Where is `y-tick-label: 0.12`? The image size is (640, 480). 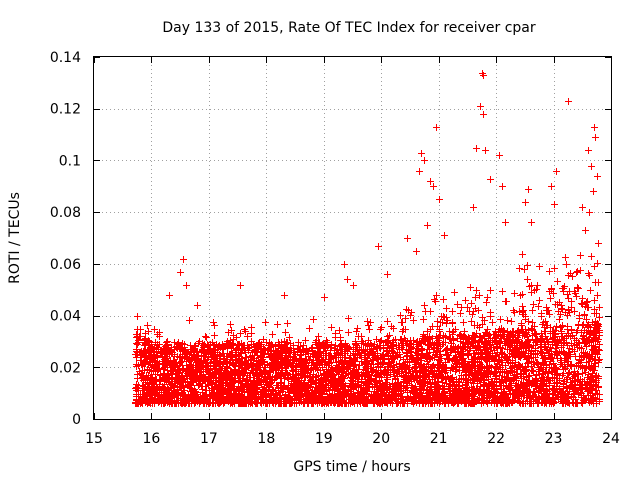 y-tick-label: 0.12 is located at coordinates (65, 110).